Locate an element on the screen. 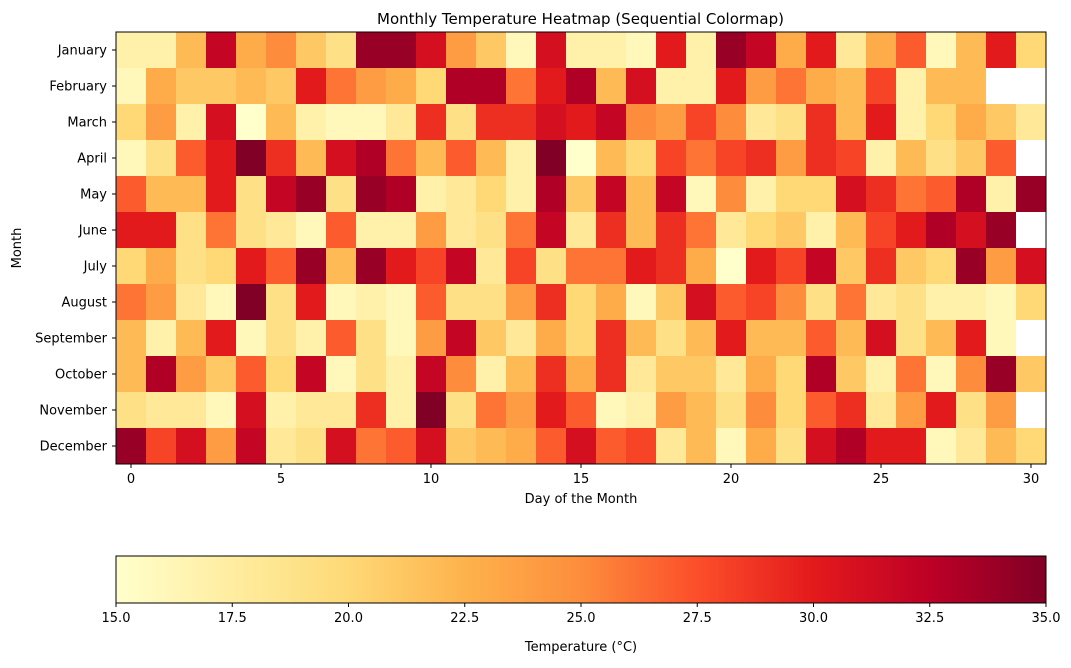 This screenshot has width=1071, height=668. y-tick-label: February is located at coordinates (78, 87).